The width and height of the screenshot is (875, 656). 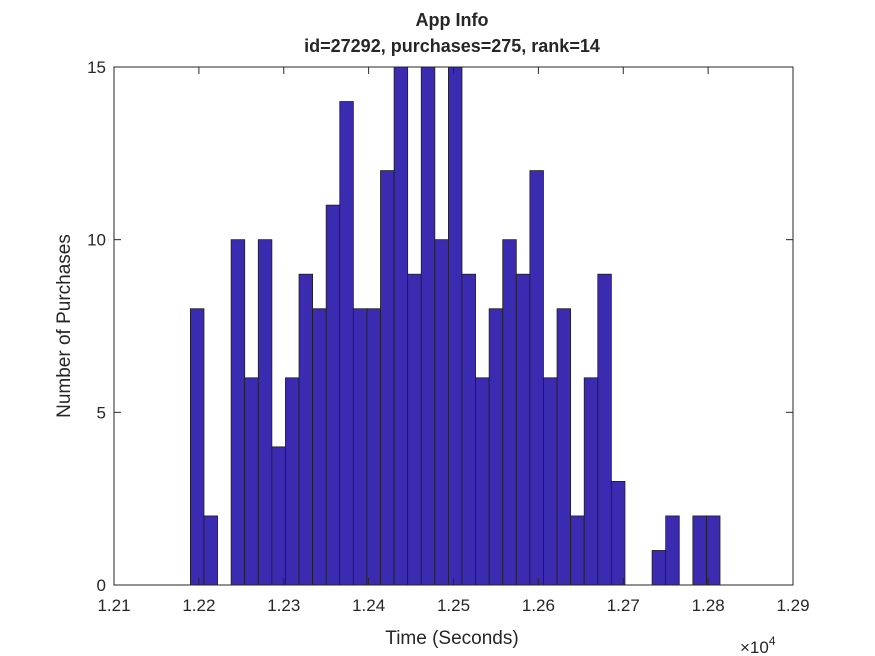 I want to click on chart-subtitle: id=27292, purchases=275, rank=14, so click(x=452, y=46).